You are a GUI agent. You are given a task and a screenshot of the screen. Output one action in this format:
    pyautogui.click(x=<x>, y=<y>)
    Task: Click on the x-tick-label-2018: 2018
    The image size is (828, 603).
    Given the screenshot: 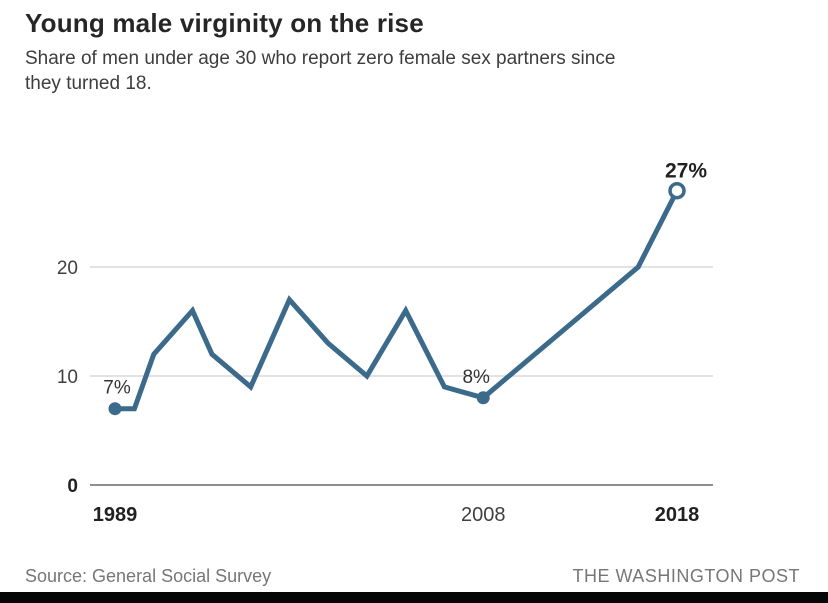 What is the action you would take?
    pyautogui.click(x=677, y=515)
    